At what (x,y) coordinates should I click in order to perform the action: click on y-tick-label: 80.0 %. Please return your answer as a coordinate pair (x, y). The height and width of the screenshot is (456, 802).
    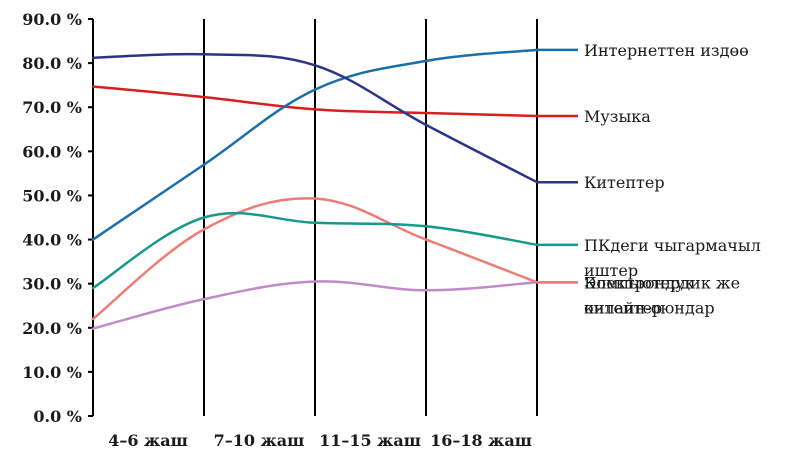
    Looking at the image, I should click on (52, 63).